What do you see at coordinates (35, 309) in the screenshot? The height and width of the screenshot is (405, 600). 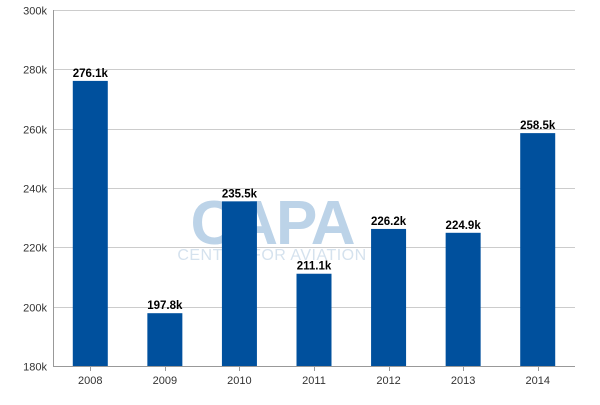 I see `y-tick-label: 200k` at bounding box center [35, 309].